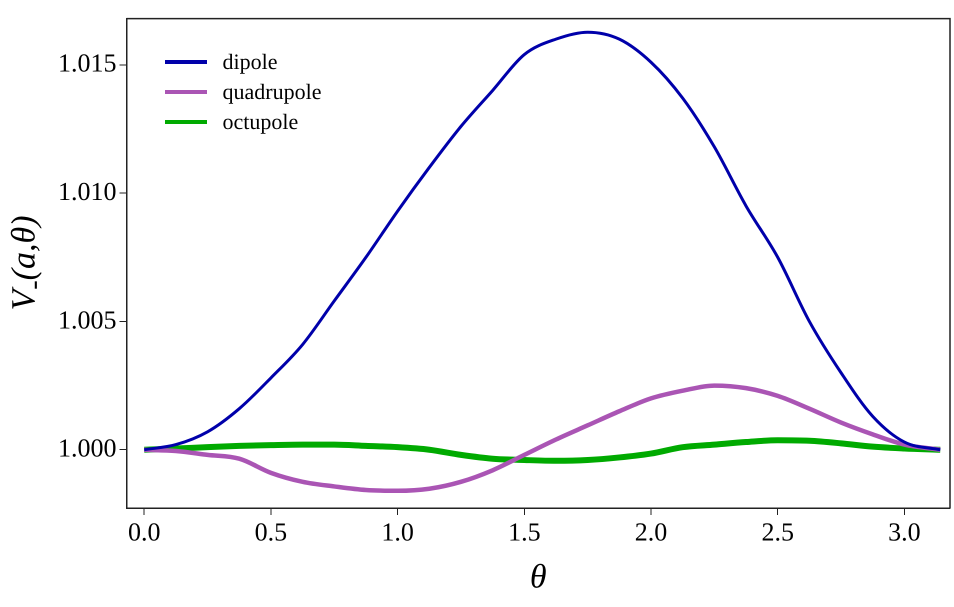  I want to click on x-tick-label: 2.0, so click(651, 531).